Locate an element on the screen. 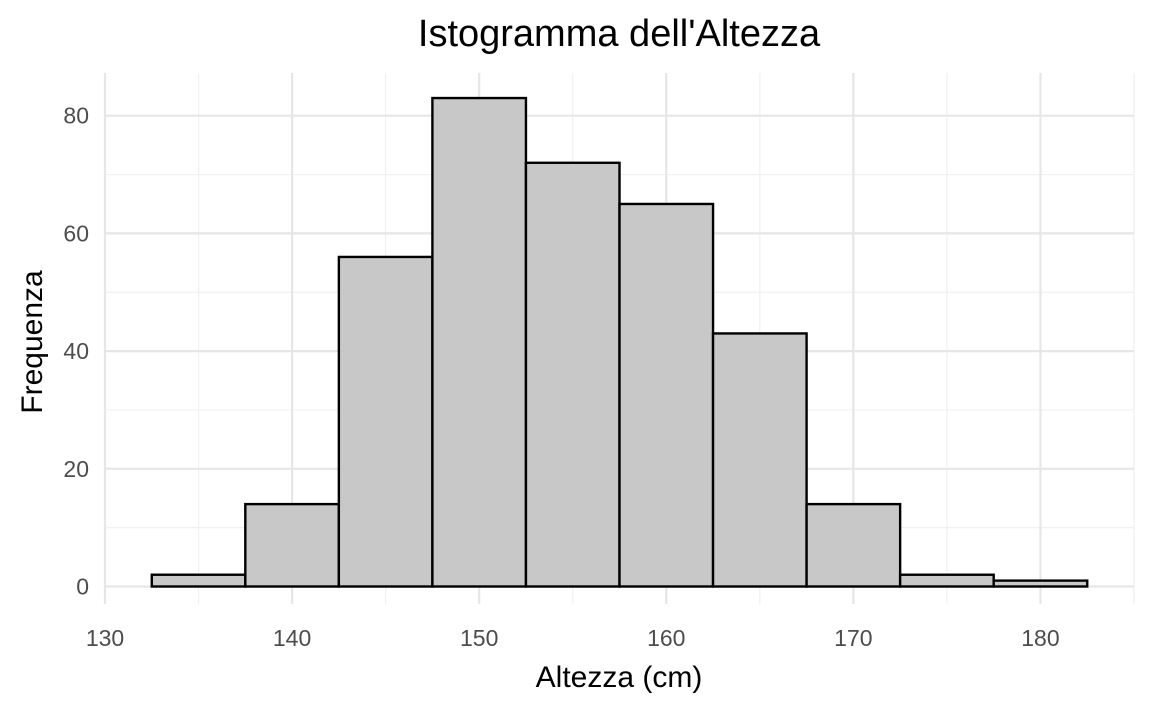  y-tick-label: 60 is located at coordinates (76, 233).